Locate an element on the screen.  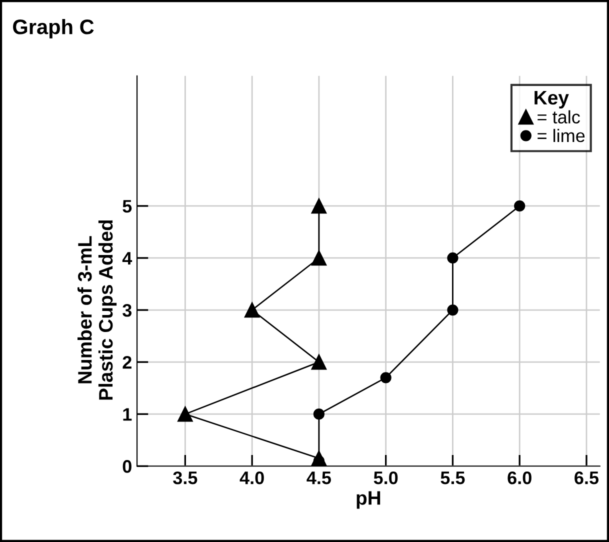
y-axis-title: Number of 3-mL Plastic Cups Added is located at coordinates (97, 310).